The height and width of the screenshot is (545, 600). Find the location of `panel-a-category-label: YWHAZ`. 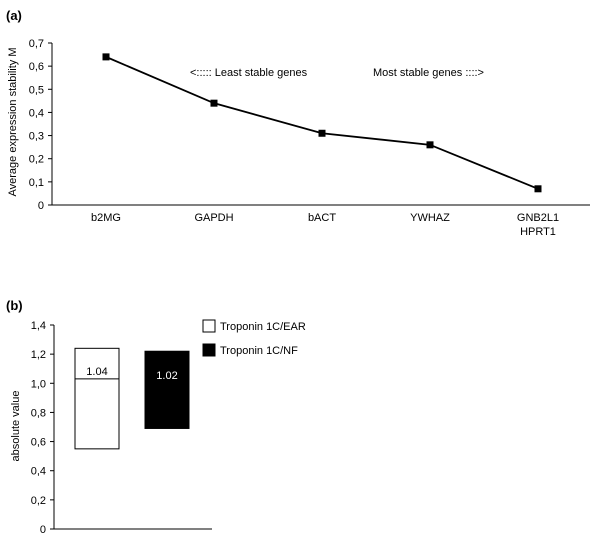

panel-a-category-label: YWHAZ is located at coordinates (430, 218).